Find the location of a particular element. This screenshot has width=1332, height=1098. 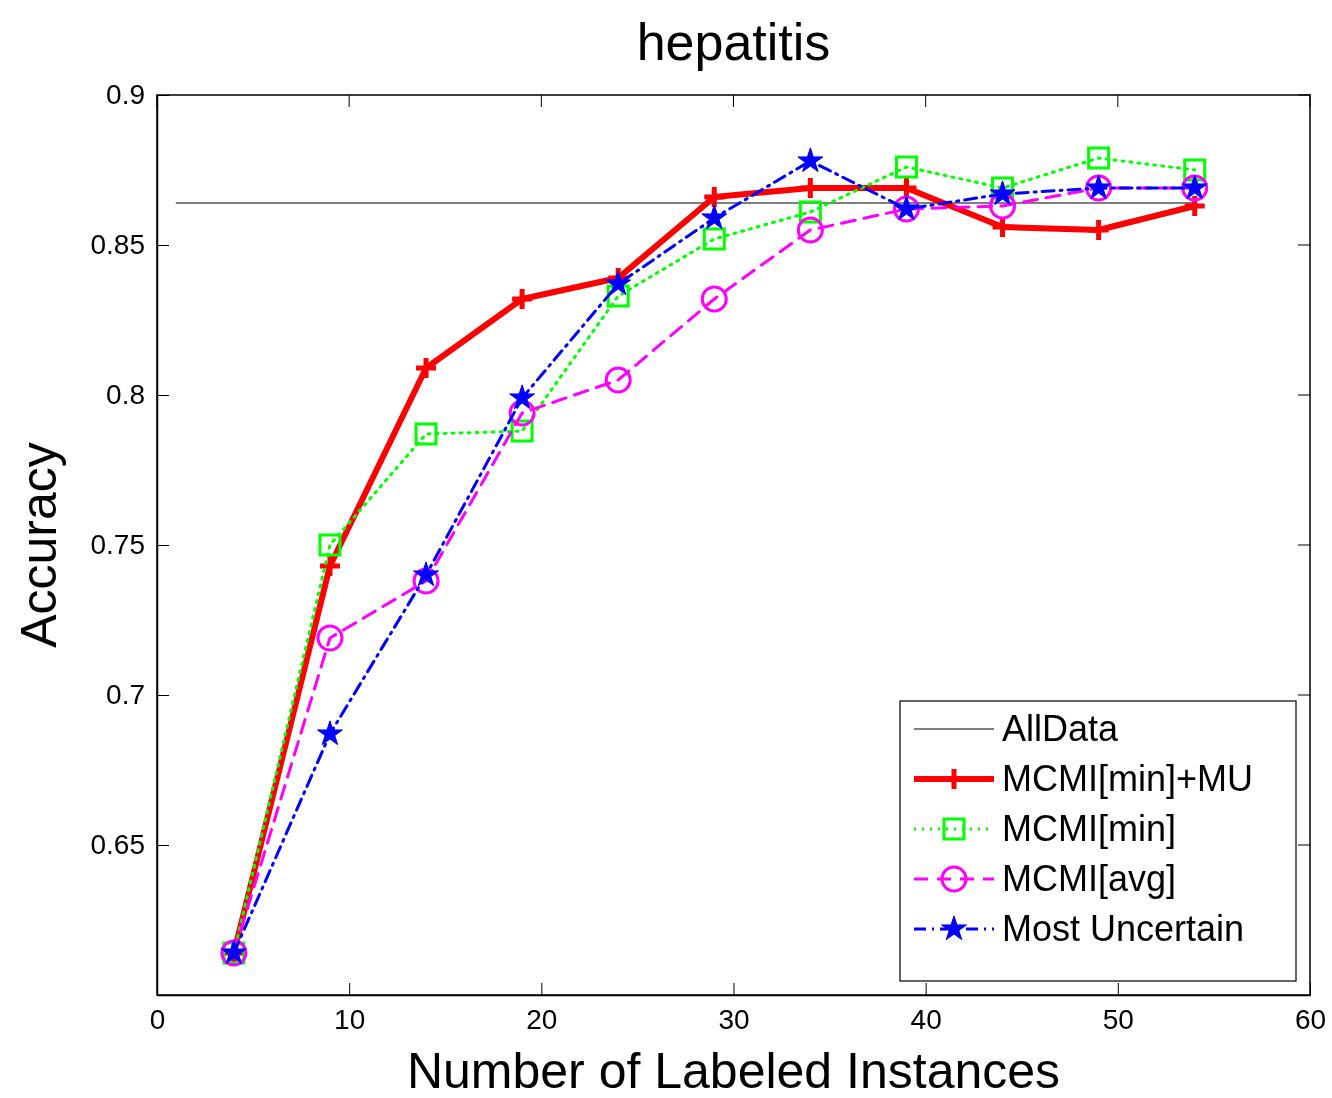

legend-label: MCMI[min] is located at coordinates (1089, 828).